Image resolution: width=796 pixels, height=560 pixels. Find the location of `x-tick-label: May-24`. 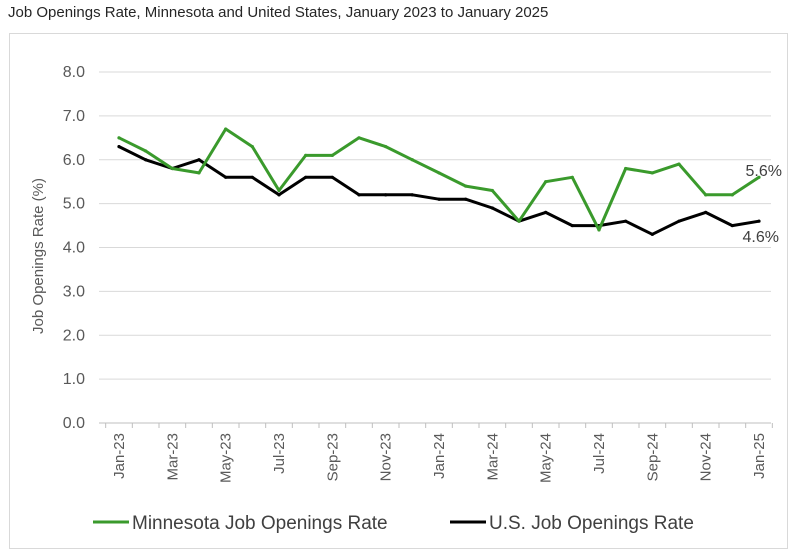

x-tick-label: May-24 is located at coordinates (546, 458).